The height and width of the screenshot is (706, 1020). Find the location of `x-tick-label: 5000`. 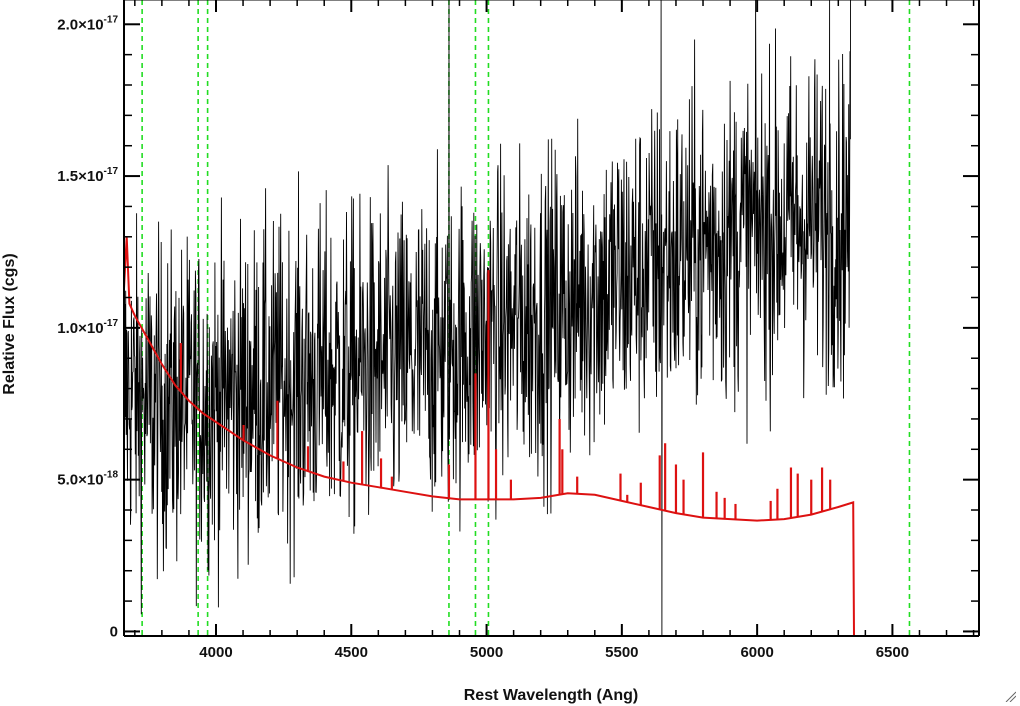

x-tick-label: 5000 is located at coordinates (486, 652).